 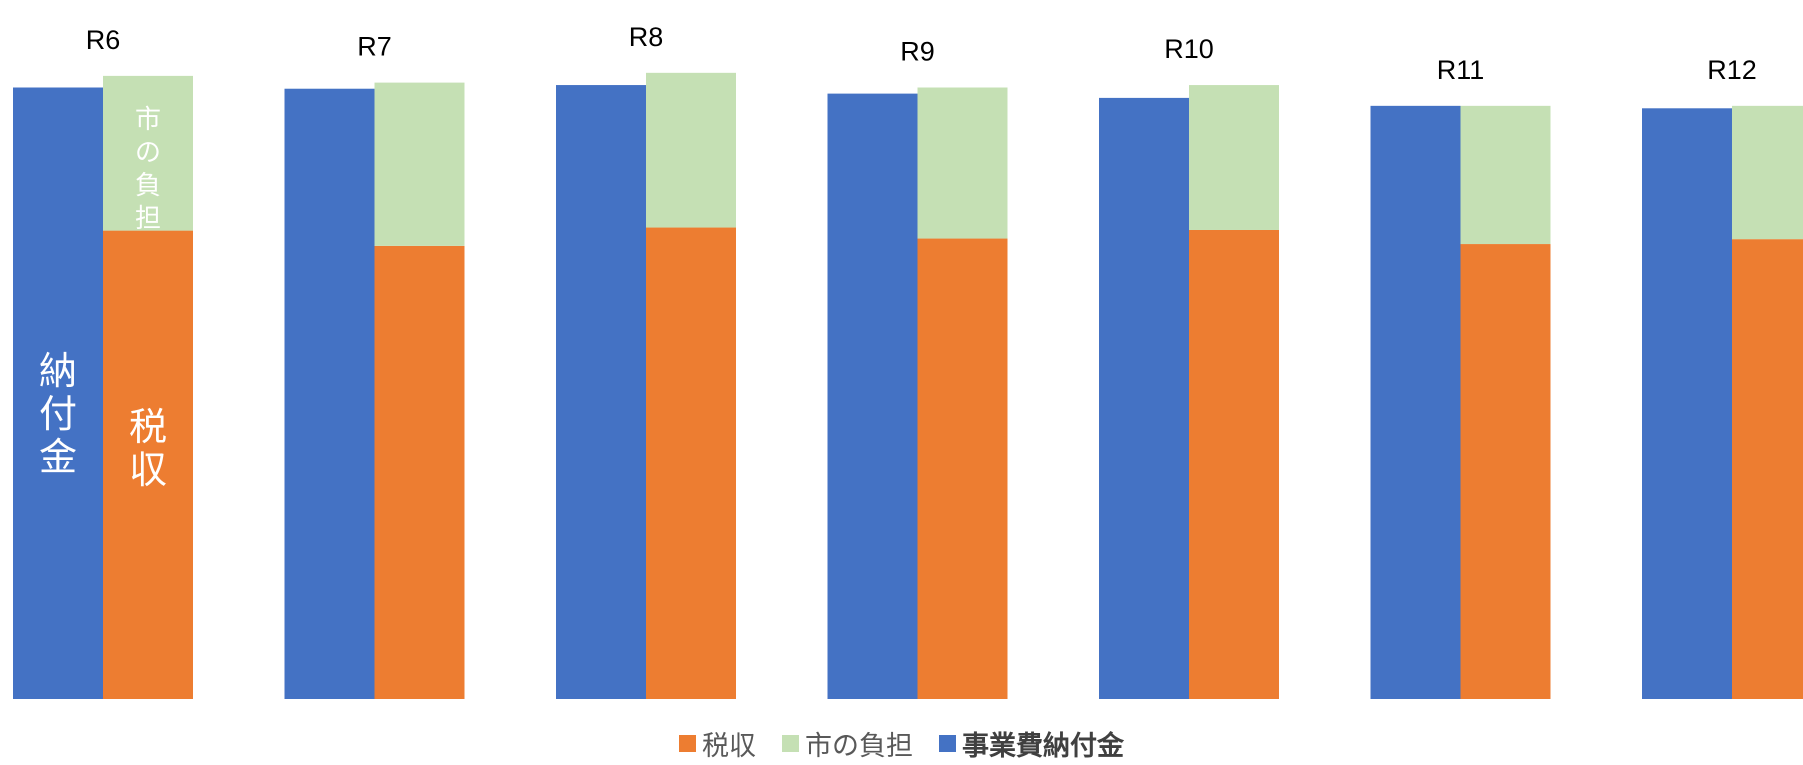 I want to click on category-label-R7: R7, so click(x=374, y=47).